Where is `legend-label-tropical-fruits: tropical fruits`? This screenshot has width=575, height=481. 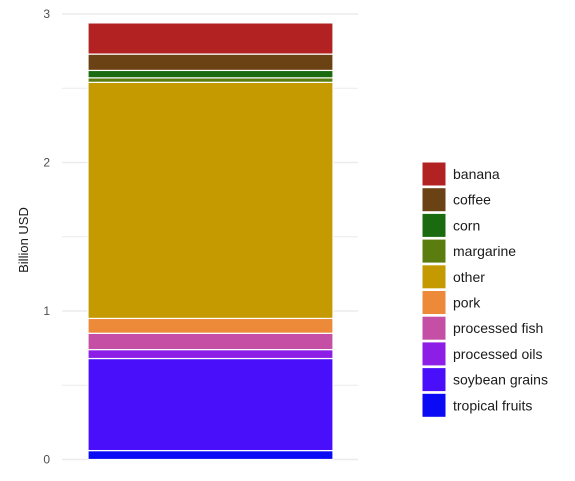
legend-label-tropical-fruits: tropical fruits is located at coordinates (492, 405).